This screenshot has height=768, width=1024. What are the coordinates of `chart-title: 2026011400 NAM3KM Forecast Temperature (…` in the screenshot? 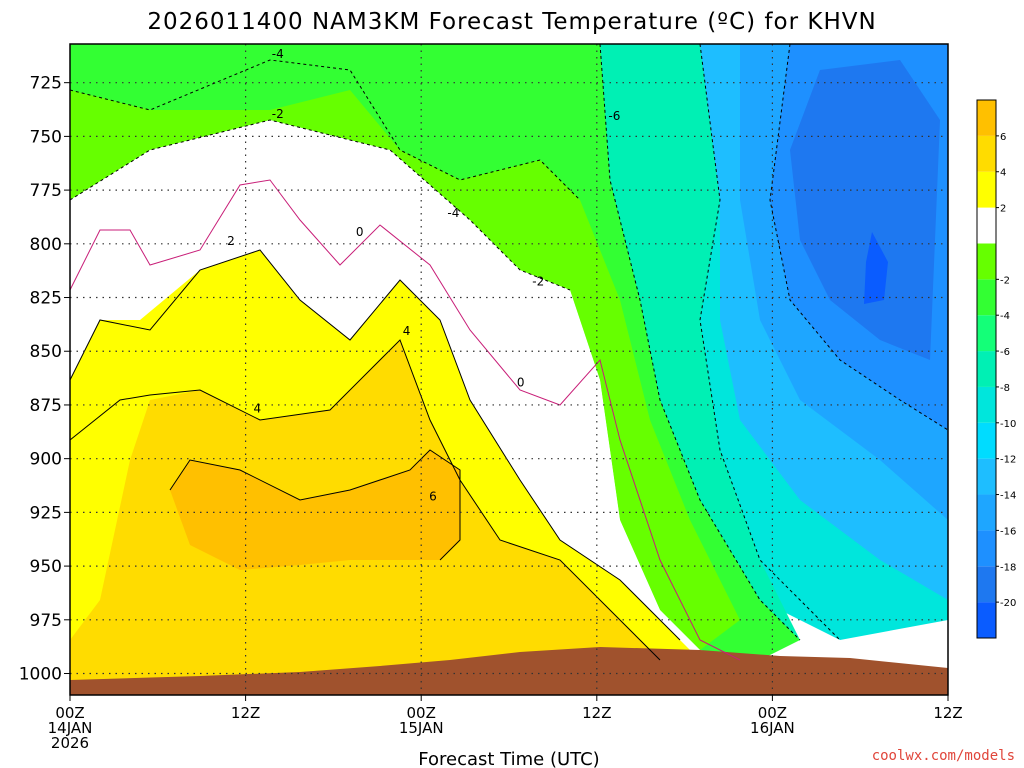 It's located at (511, 22).